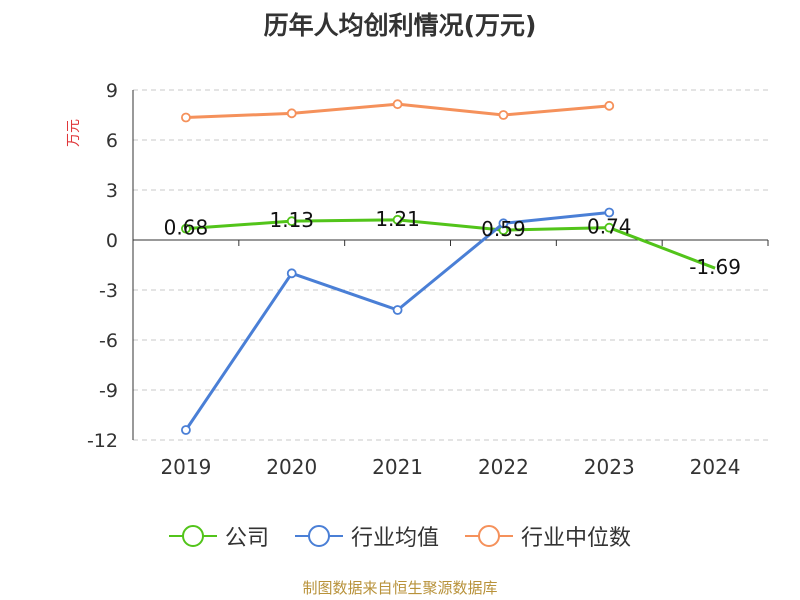 The height and width of the screenshot is (600, 800). I want to click on x-tick-label: 2021, so click(397, 467).